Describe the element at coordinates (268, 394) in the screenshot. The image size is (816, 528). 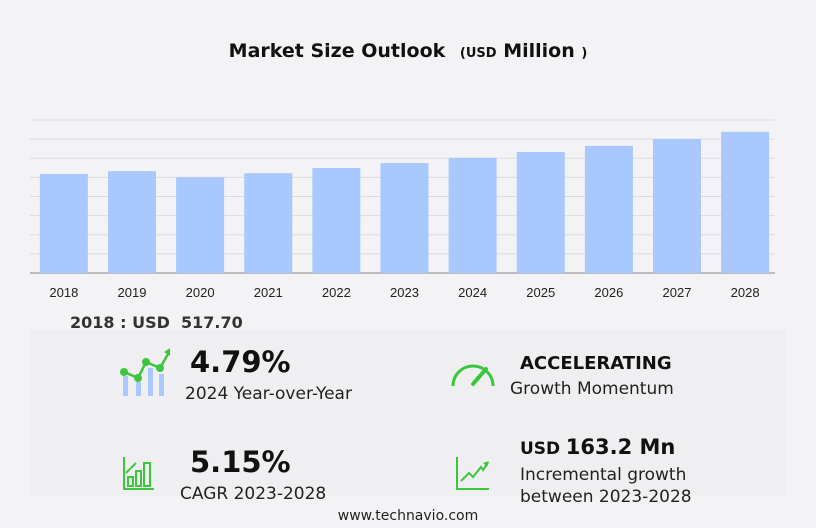
I see `yoy-label: 2024 Year-over-Year` at that location.